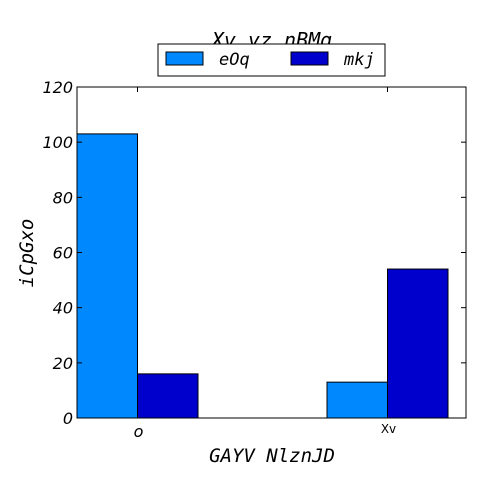 This screenshot has width=480, height=480. I want to click on bar-mkj-Xv, so click(418, 343).